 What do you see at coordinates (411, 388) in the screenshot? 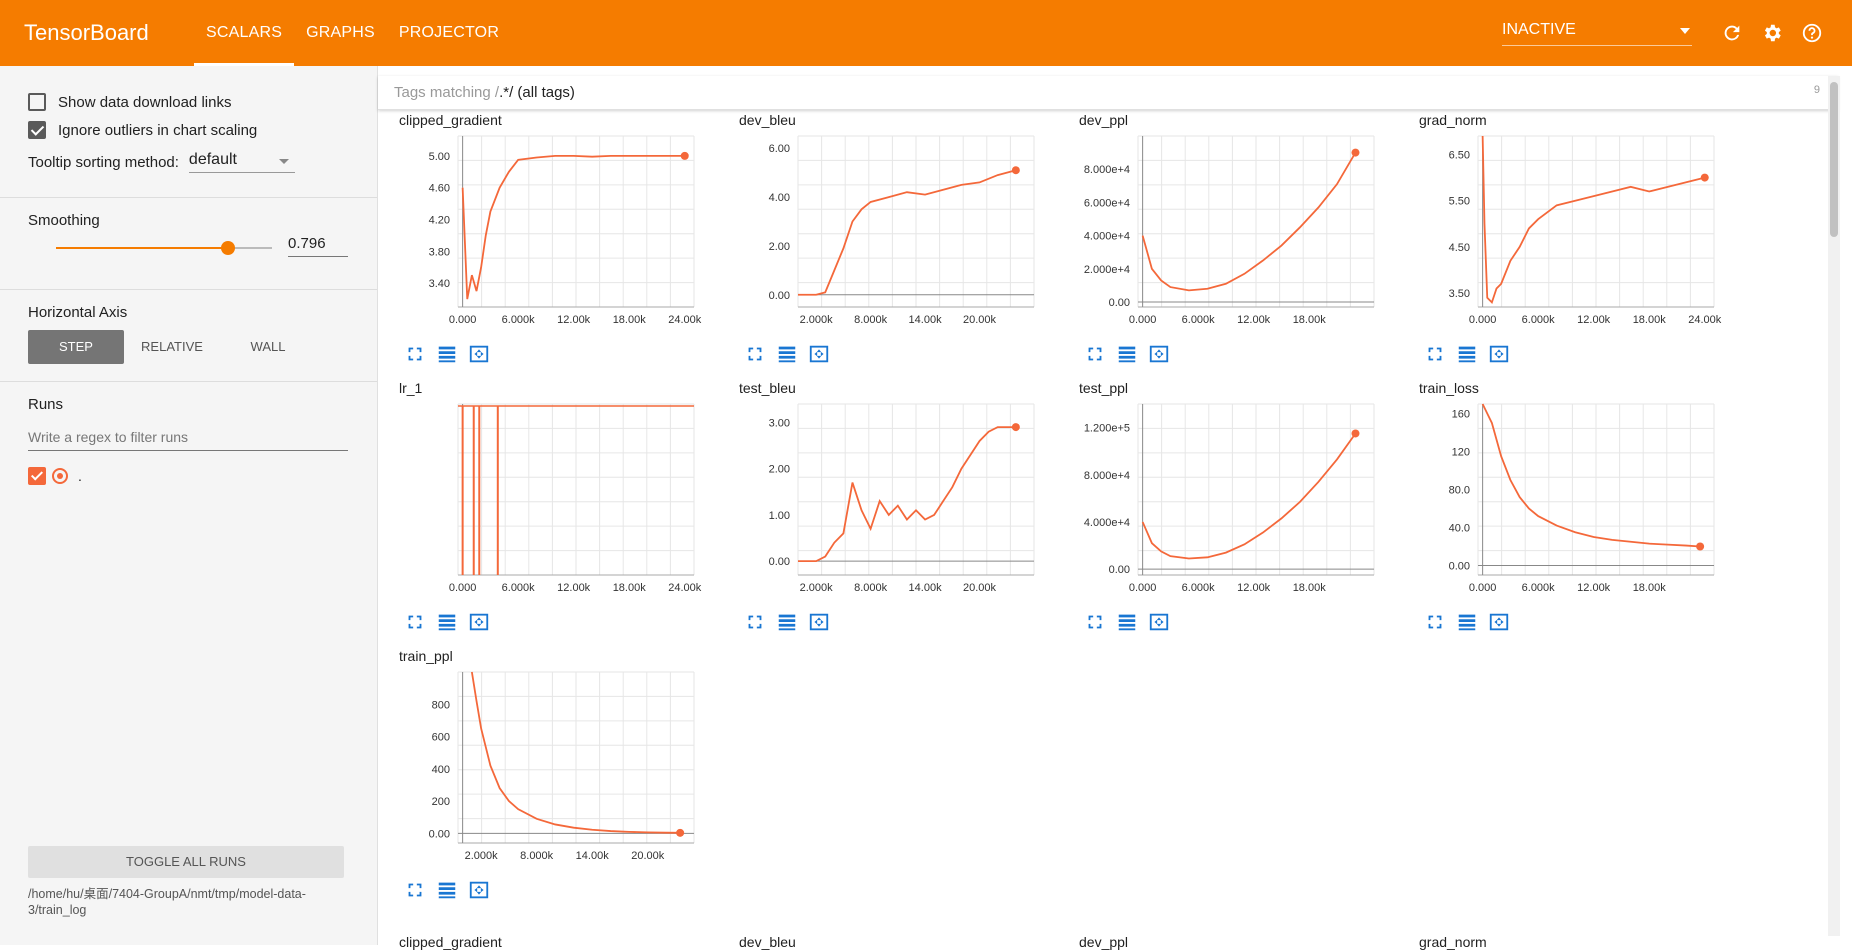
I see `chart-title: lr_1` at bounding box center [411, 388].